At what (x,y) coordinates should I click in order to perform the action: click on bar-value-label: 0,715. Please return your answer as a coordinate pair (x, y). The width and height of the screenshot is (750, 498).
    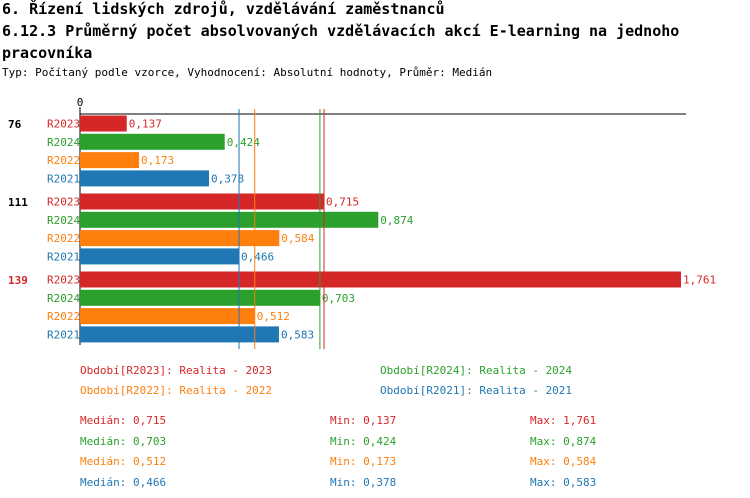
    Looking at the image, I should click on (342, 202).